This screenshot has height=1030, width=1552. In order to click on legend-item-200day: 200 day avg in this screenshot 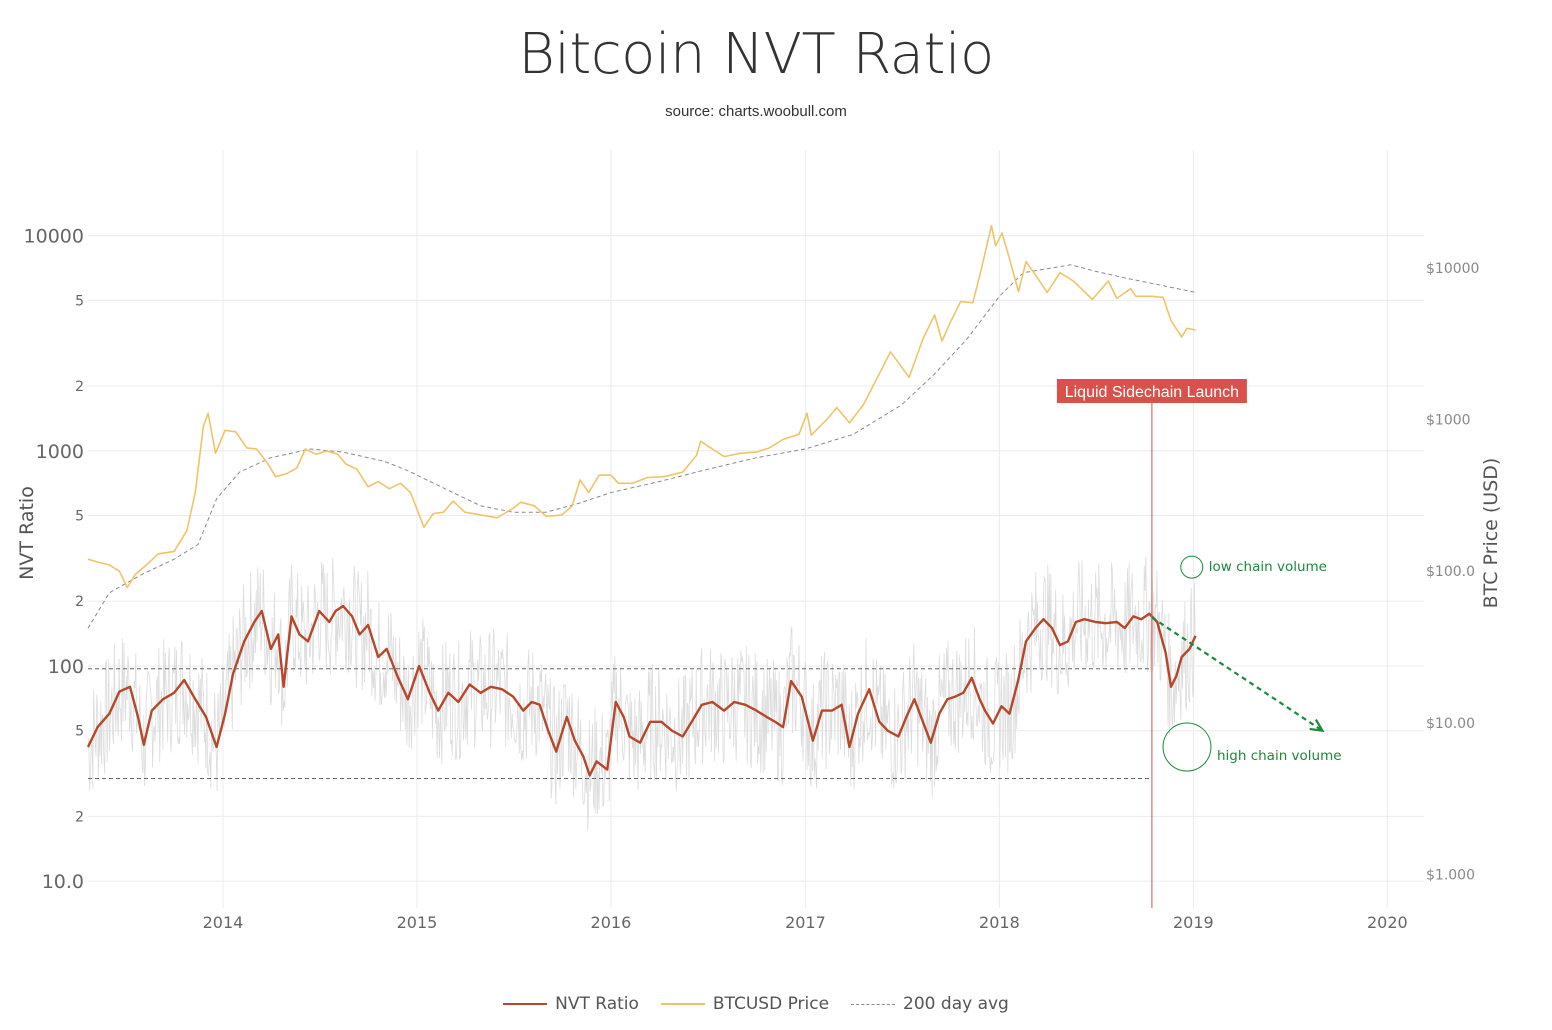, I will do `click(930, 1004)`.